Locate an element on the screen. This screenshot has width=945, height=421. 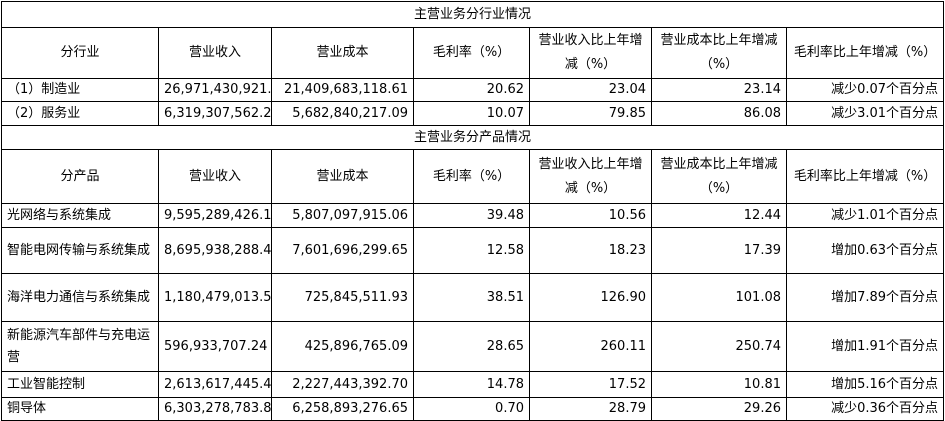
cell: 7,601,696,299.65 is located at coordinates (342, 250).